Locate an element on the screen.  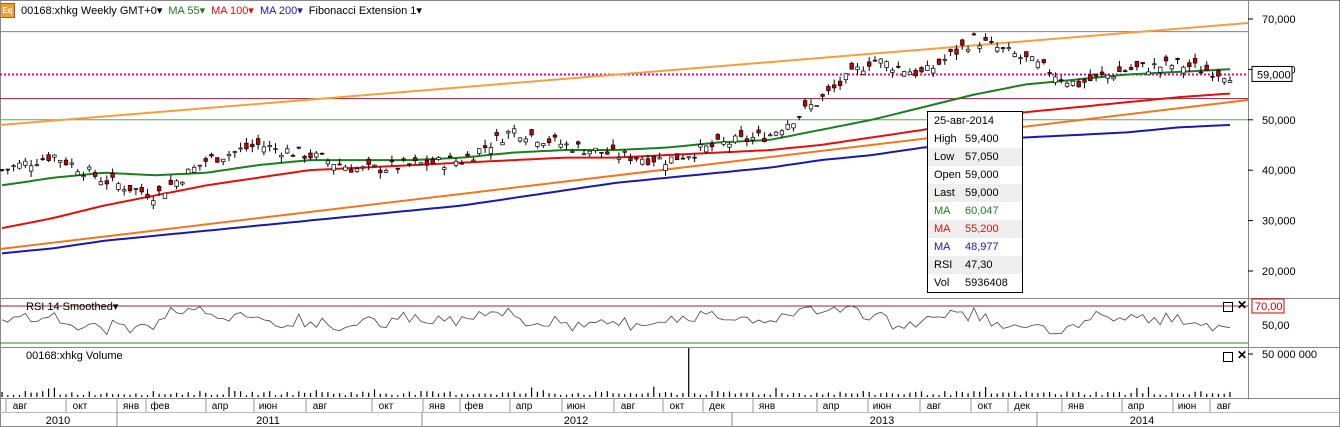
ma200-label: MA 200▾ is located at coordinates (281, 10).